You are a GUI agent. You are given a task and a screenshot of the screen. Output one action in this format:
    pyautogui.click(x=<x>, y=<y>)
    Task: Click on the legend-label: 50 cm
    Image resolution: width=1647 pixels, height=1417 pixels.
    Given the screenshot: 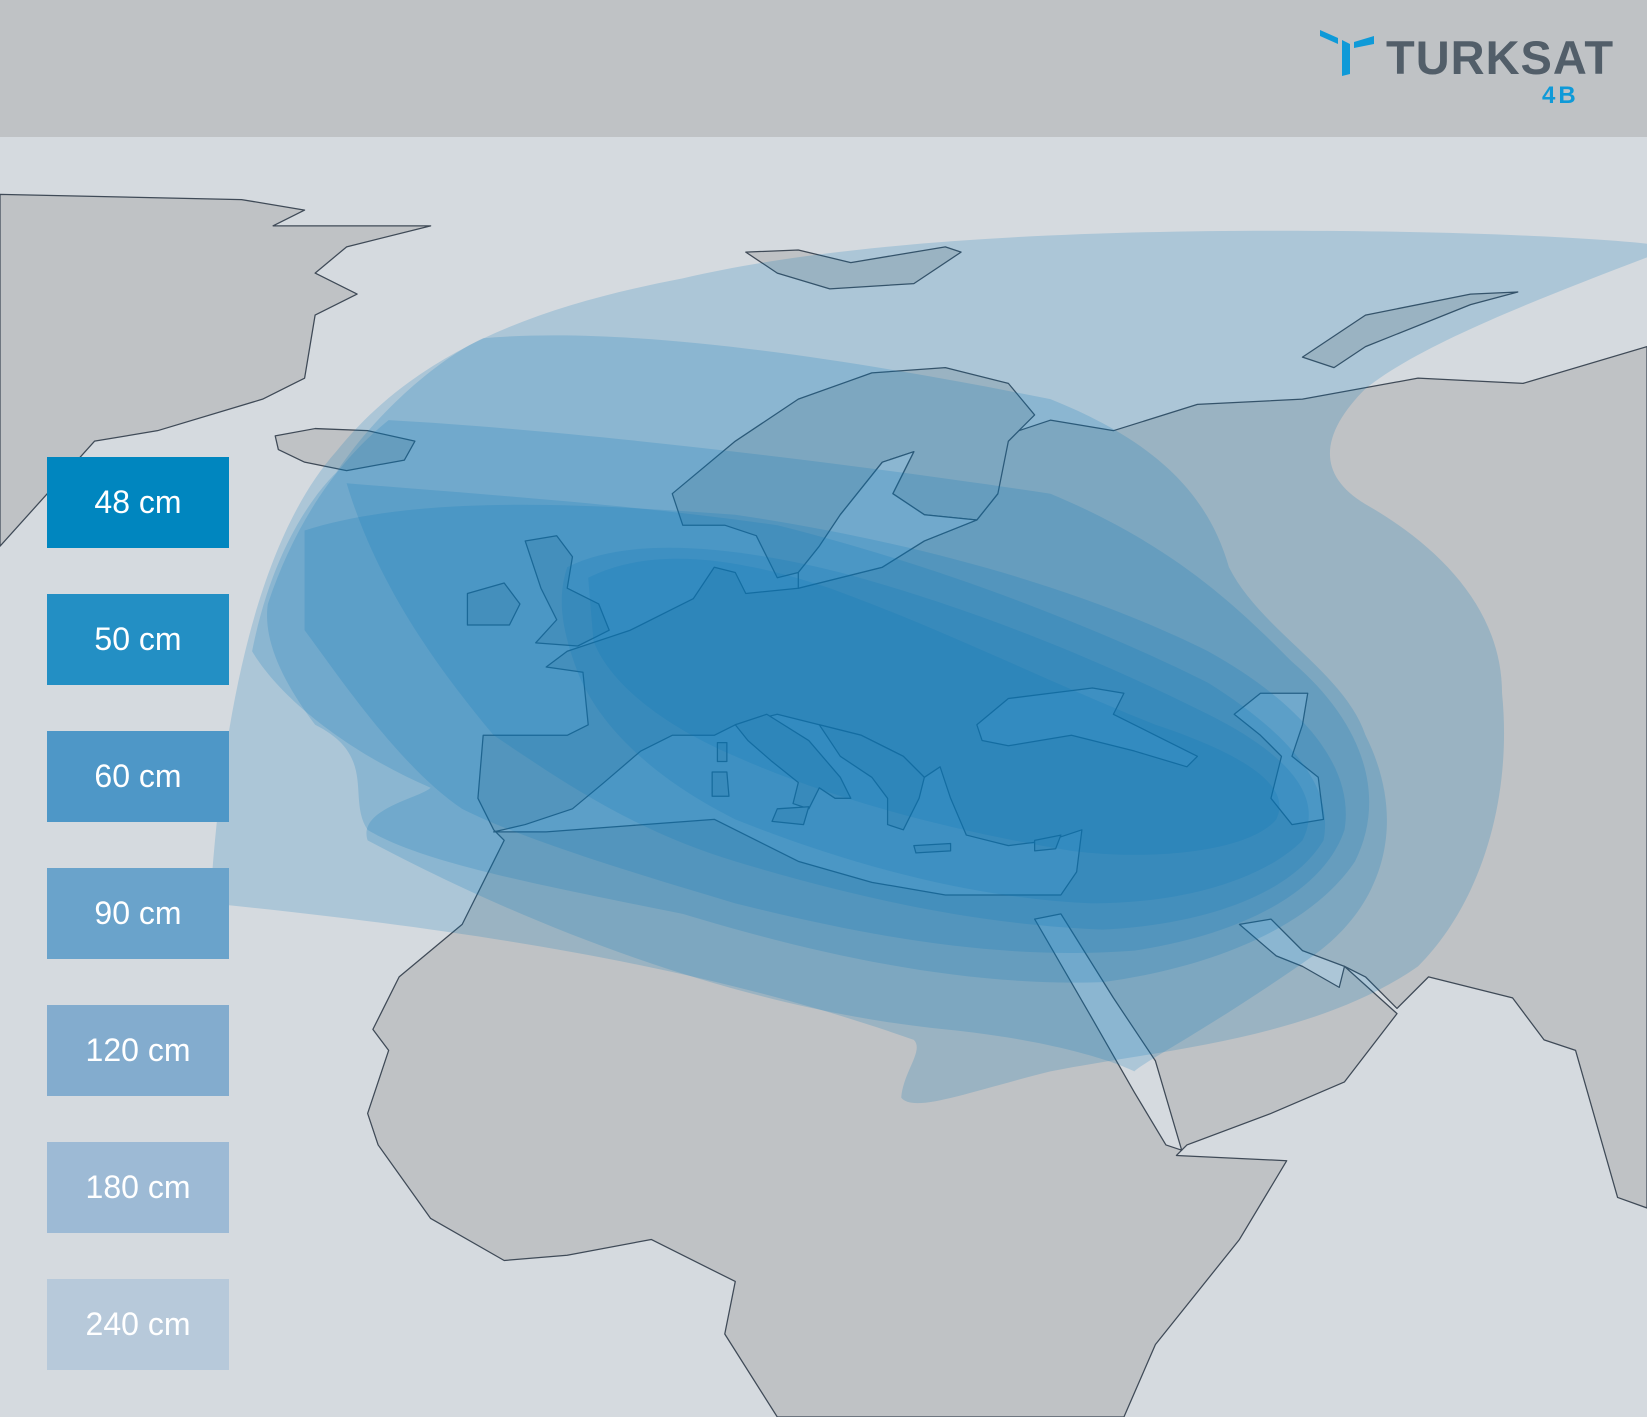 What is the action you would take?
    pyautogui.click(x=138, y=639)
    